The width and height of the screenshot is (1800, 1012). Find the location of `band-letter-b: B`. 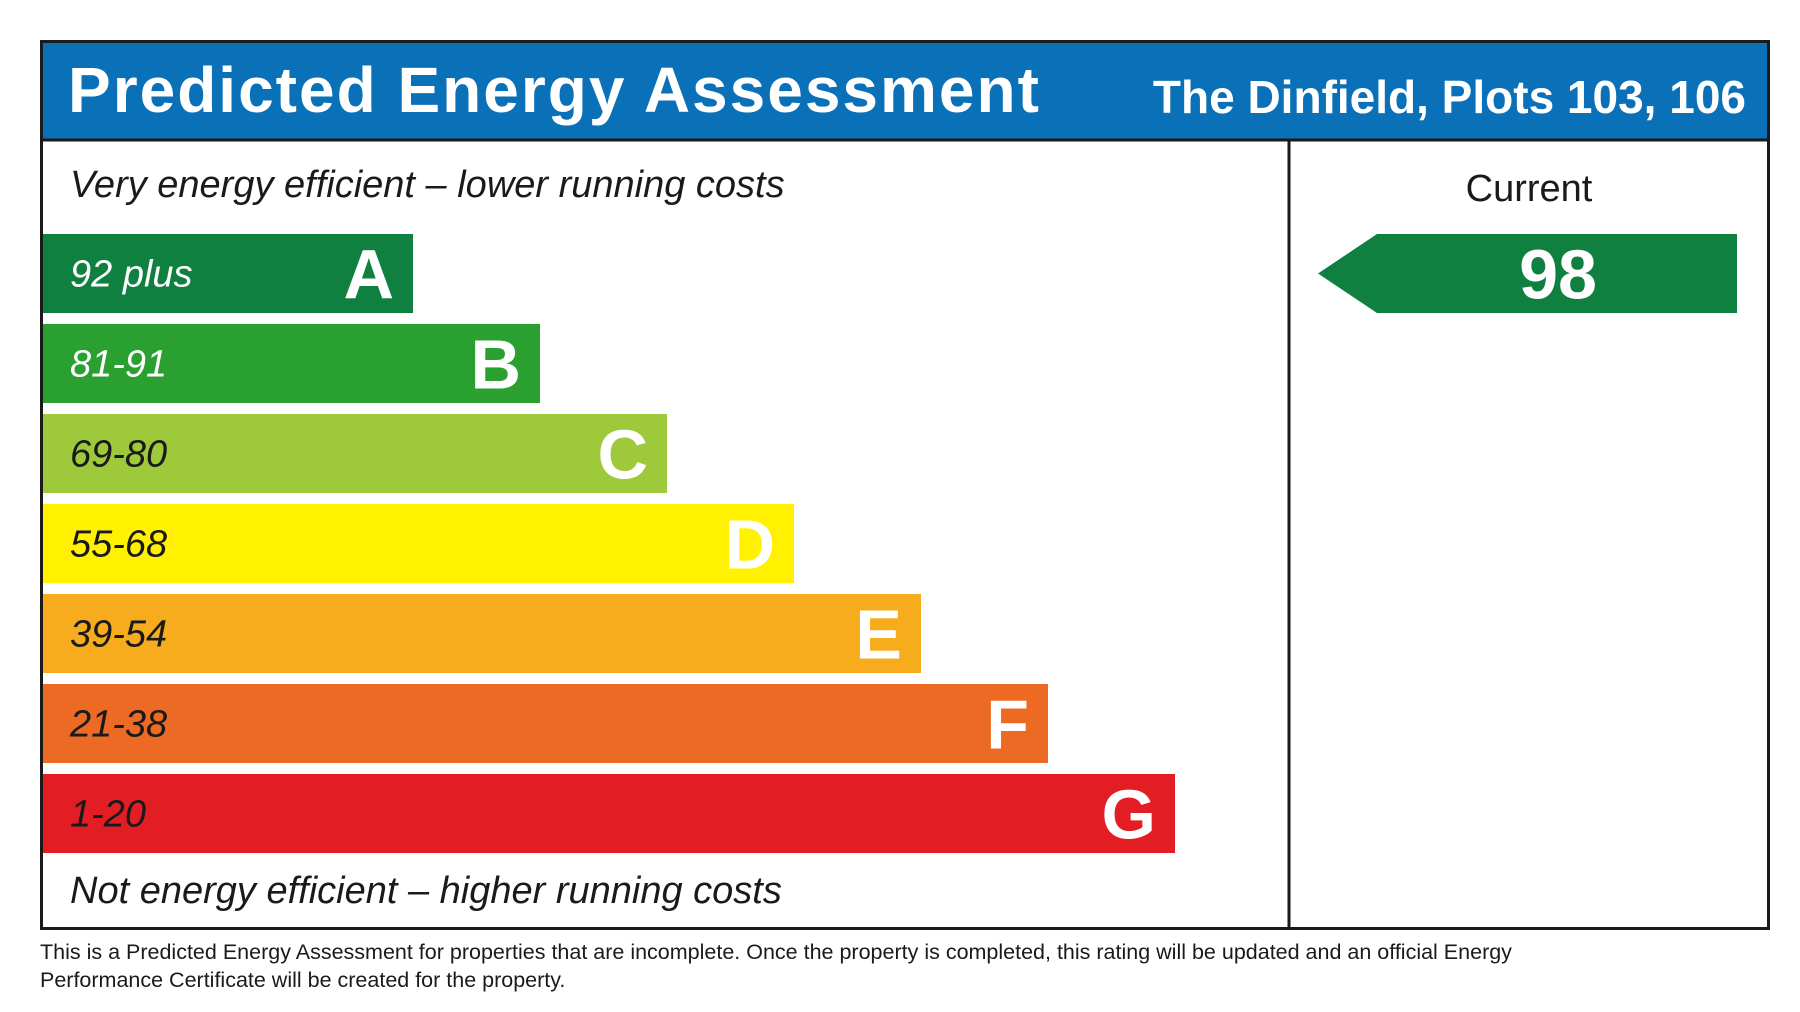

band-letter-b: B is located at coordinates (495, 365).